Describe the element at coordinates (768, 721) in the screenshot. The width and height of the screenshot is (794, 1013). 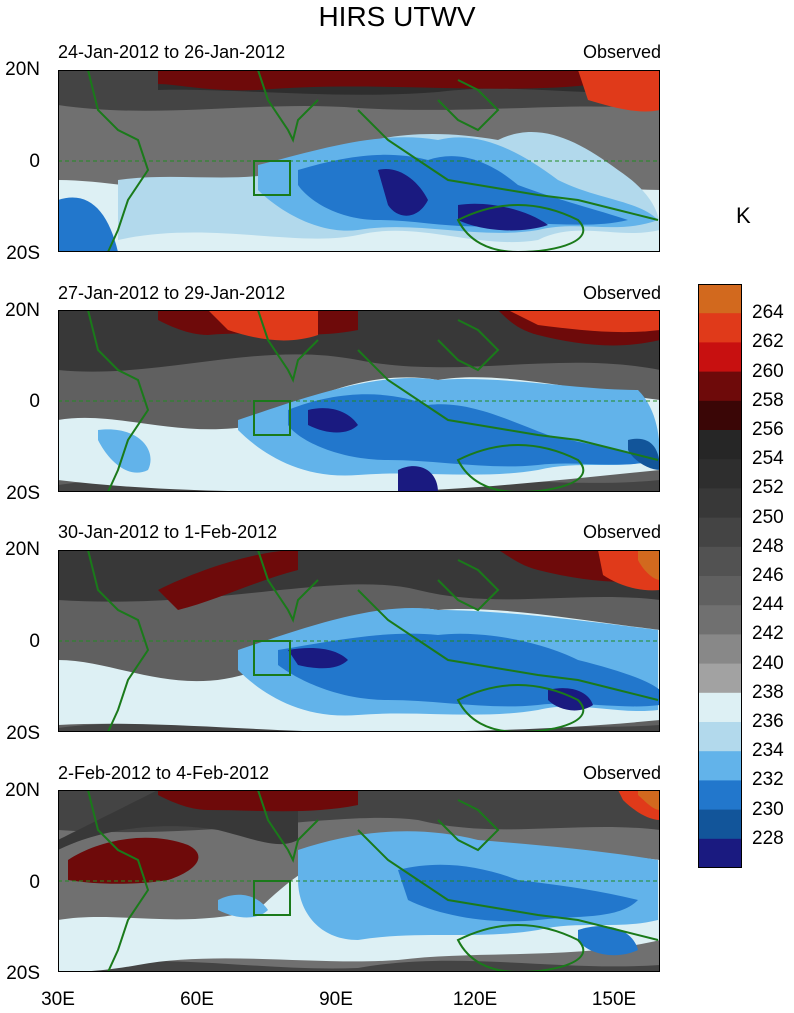
I see `colorbar-label: 236` at that location.